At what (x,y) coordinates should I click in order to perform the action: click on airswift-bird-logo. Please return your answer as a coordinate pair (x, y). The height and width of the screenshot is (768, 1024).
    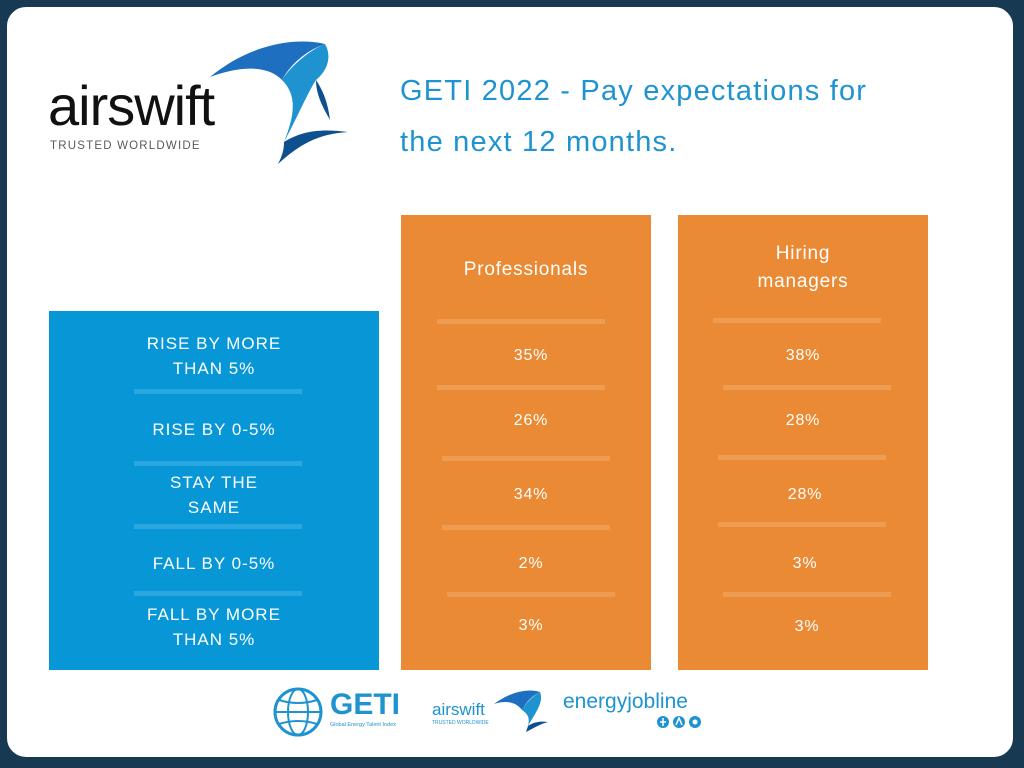
    Looking at the image, I should click on (279, 102).